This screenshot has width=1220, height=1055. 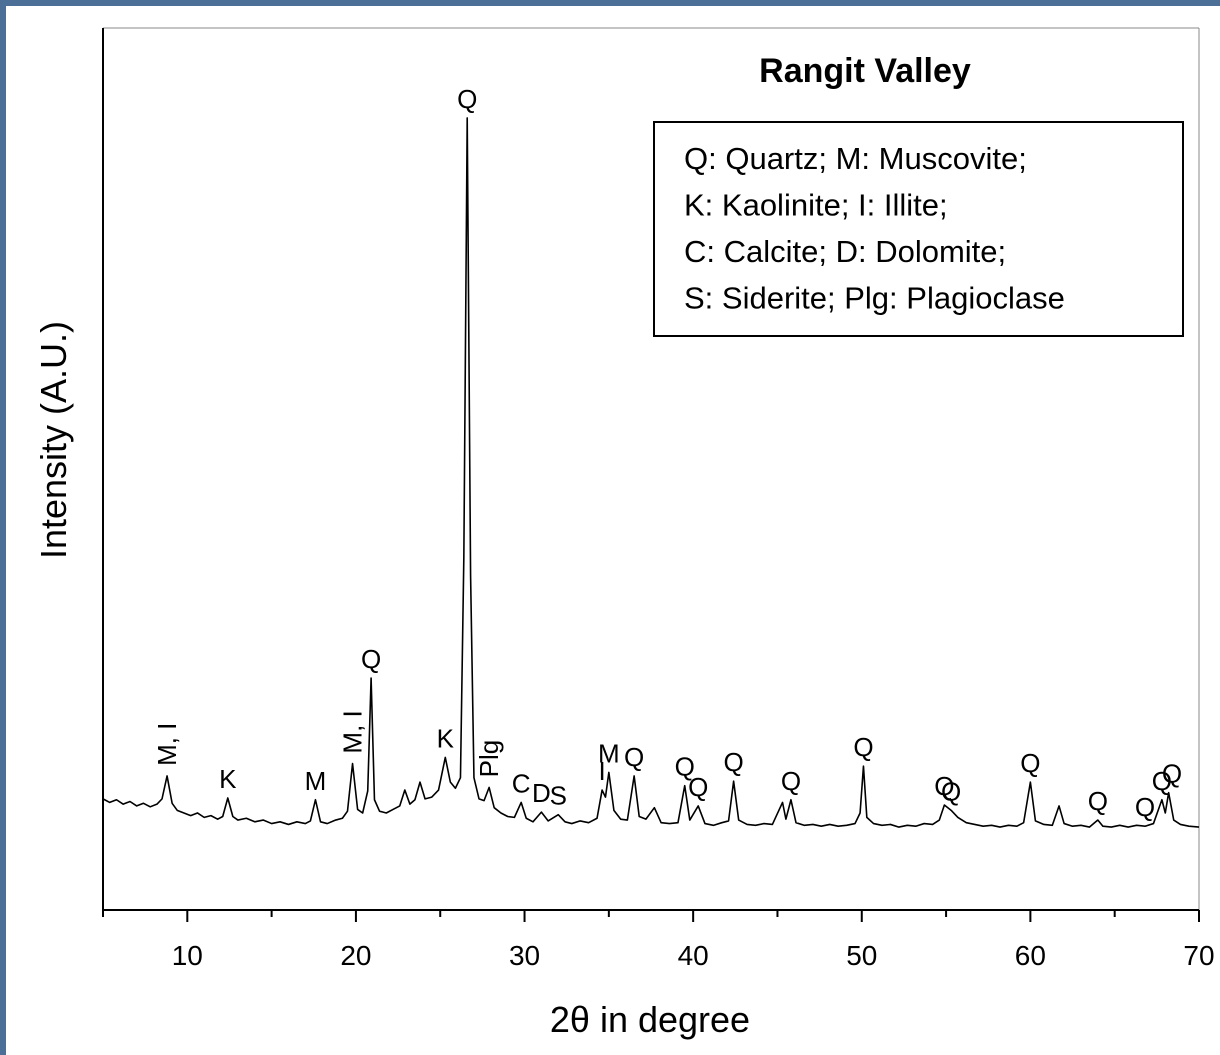 What do you see at coordinates (855, 158) in the screenshot?
I see `legend-entry: Q: Quartz; M: Muscovite;` at bounding box center [855, 158].